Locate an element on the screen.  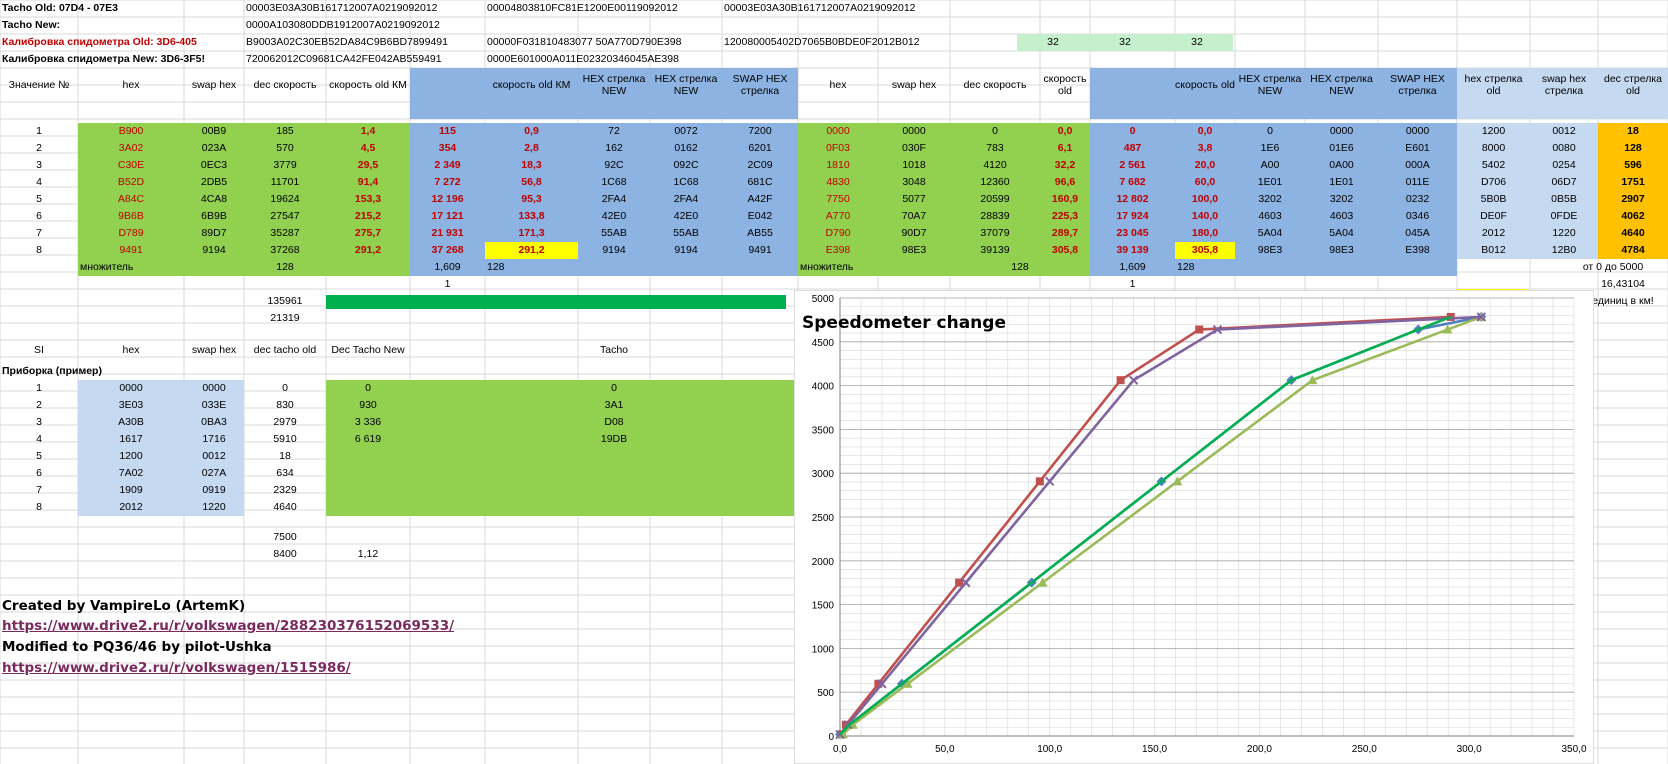
tacho-cell: 2329 is located at coordinates (285, 490).